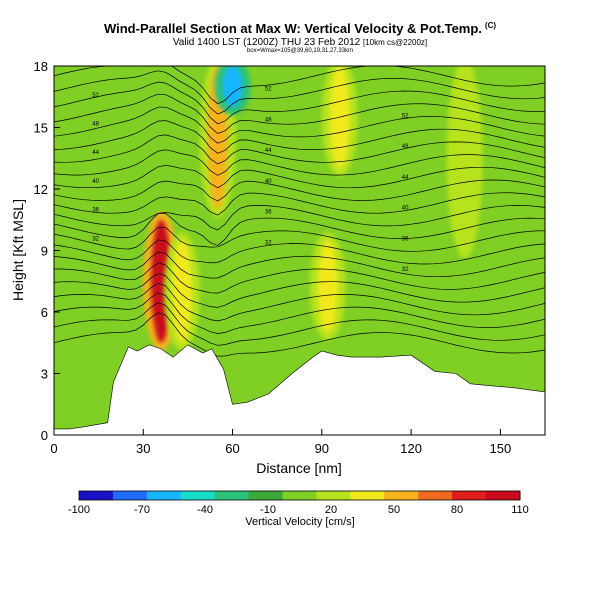 This screenshot has height=600, width=600. I want to click on colorbar-frame, so click(299, 495).